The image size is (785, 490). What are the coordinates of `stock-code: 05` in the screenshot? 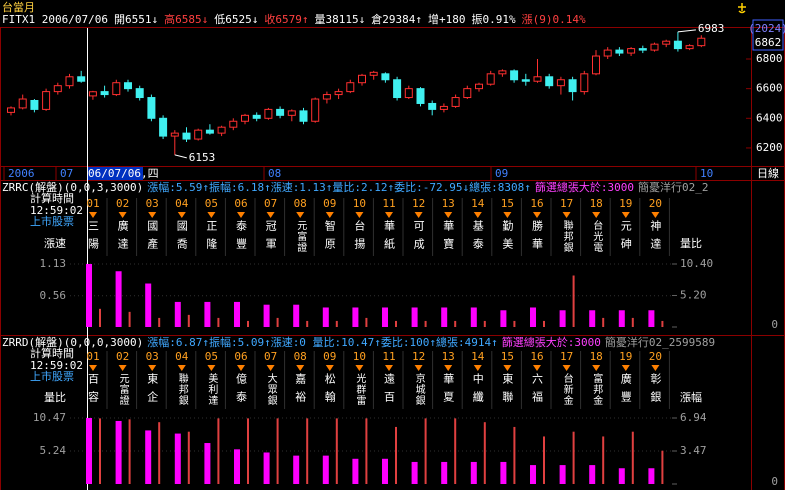 It's located at (211, 203).